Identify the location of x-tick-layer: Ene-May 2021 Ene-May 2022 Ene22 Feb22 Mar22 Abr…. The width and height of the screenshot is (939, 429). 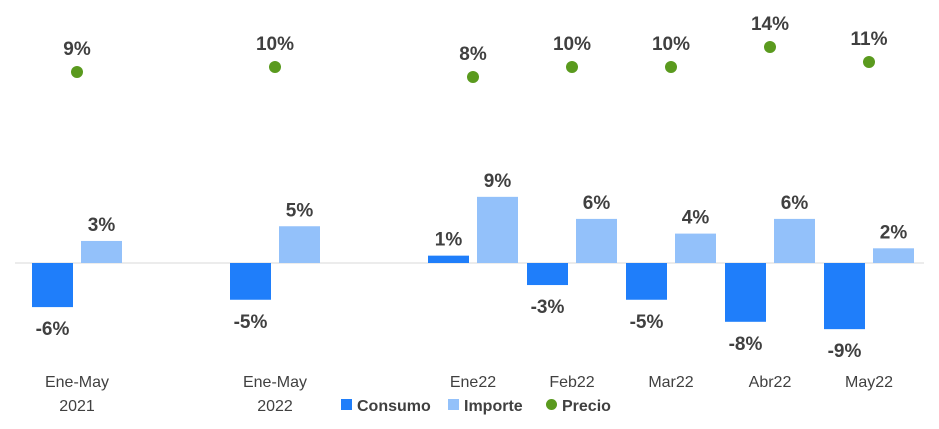
(469, 394).